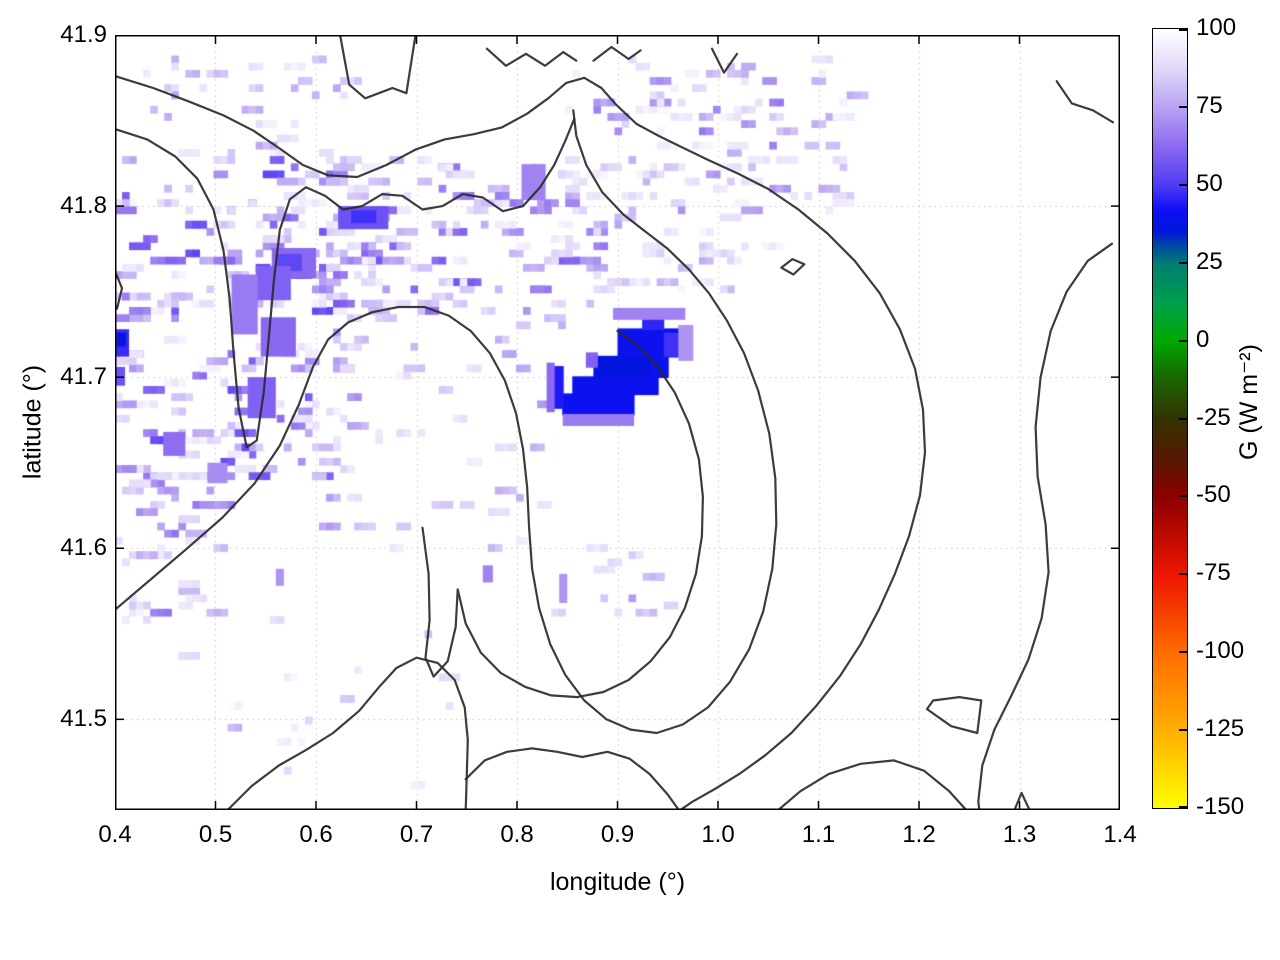 This screenshot has height=960, width=1280. Describe the element at coordinates (1209, 261) in the screenshot. I see `colorbar-tick-label: 25` at that location.